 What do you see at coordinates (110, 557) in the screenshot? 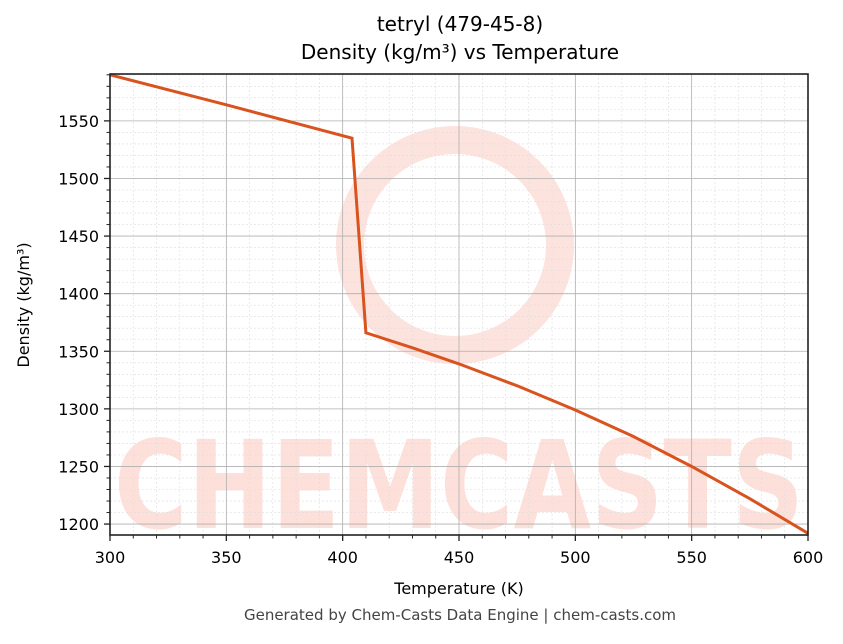
I see `x-tick-label: 300` at bounding box center [110, 557].